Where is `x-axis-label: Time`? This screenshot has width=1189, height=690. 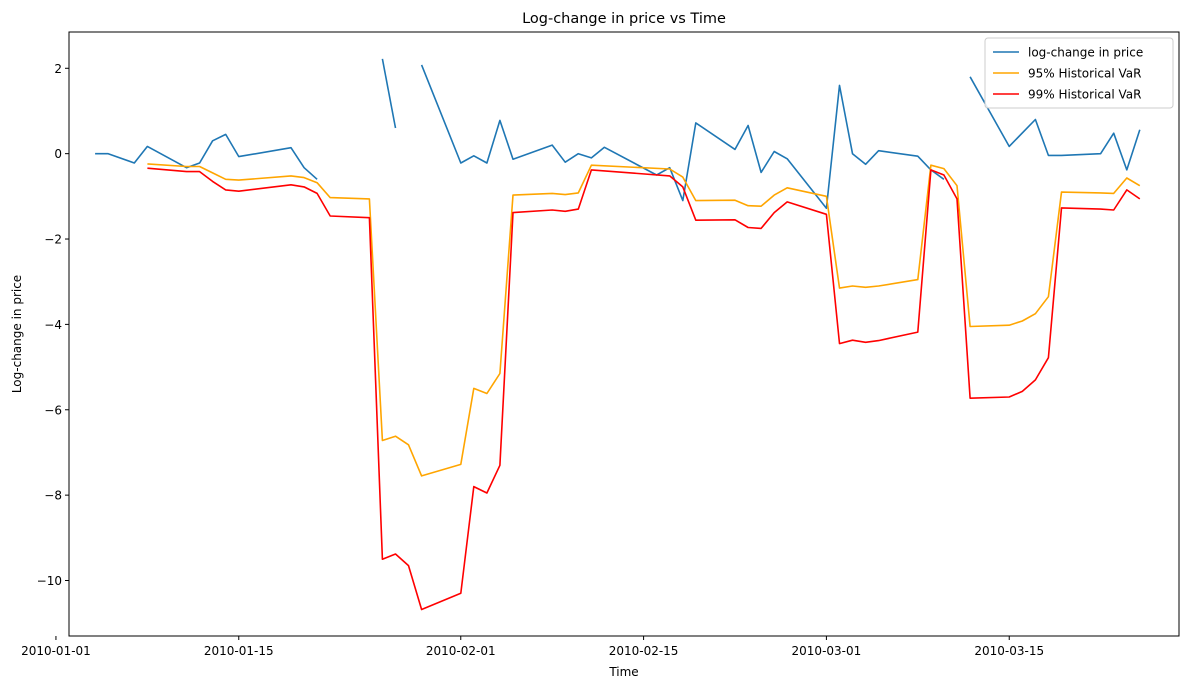 x-axis-label: Time is located at coordinates (623, 672).